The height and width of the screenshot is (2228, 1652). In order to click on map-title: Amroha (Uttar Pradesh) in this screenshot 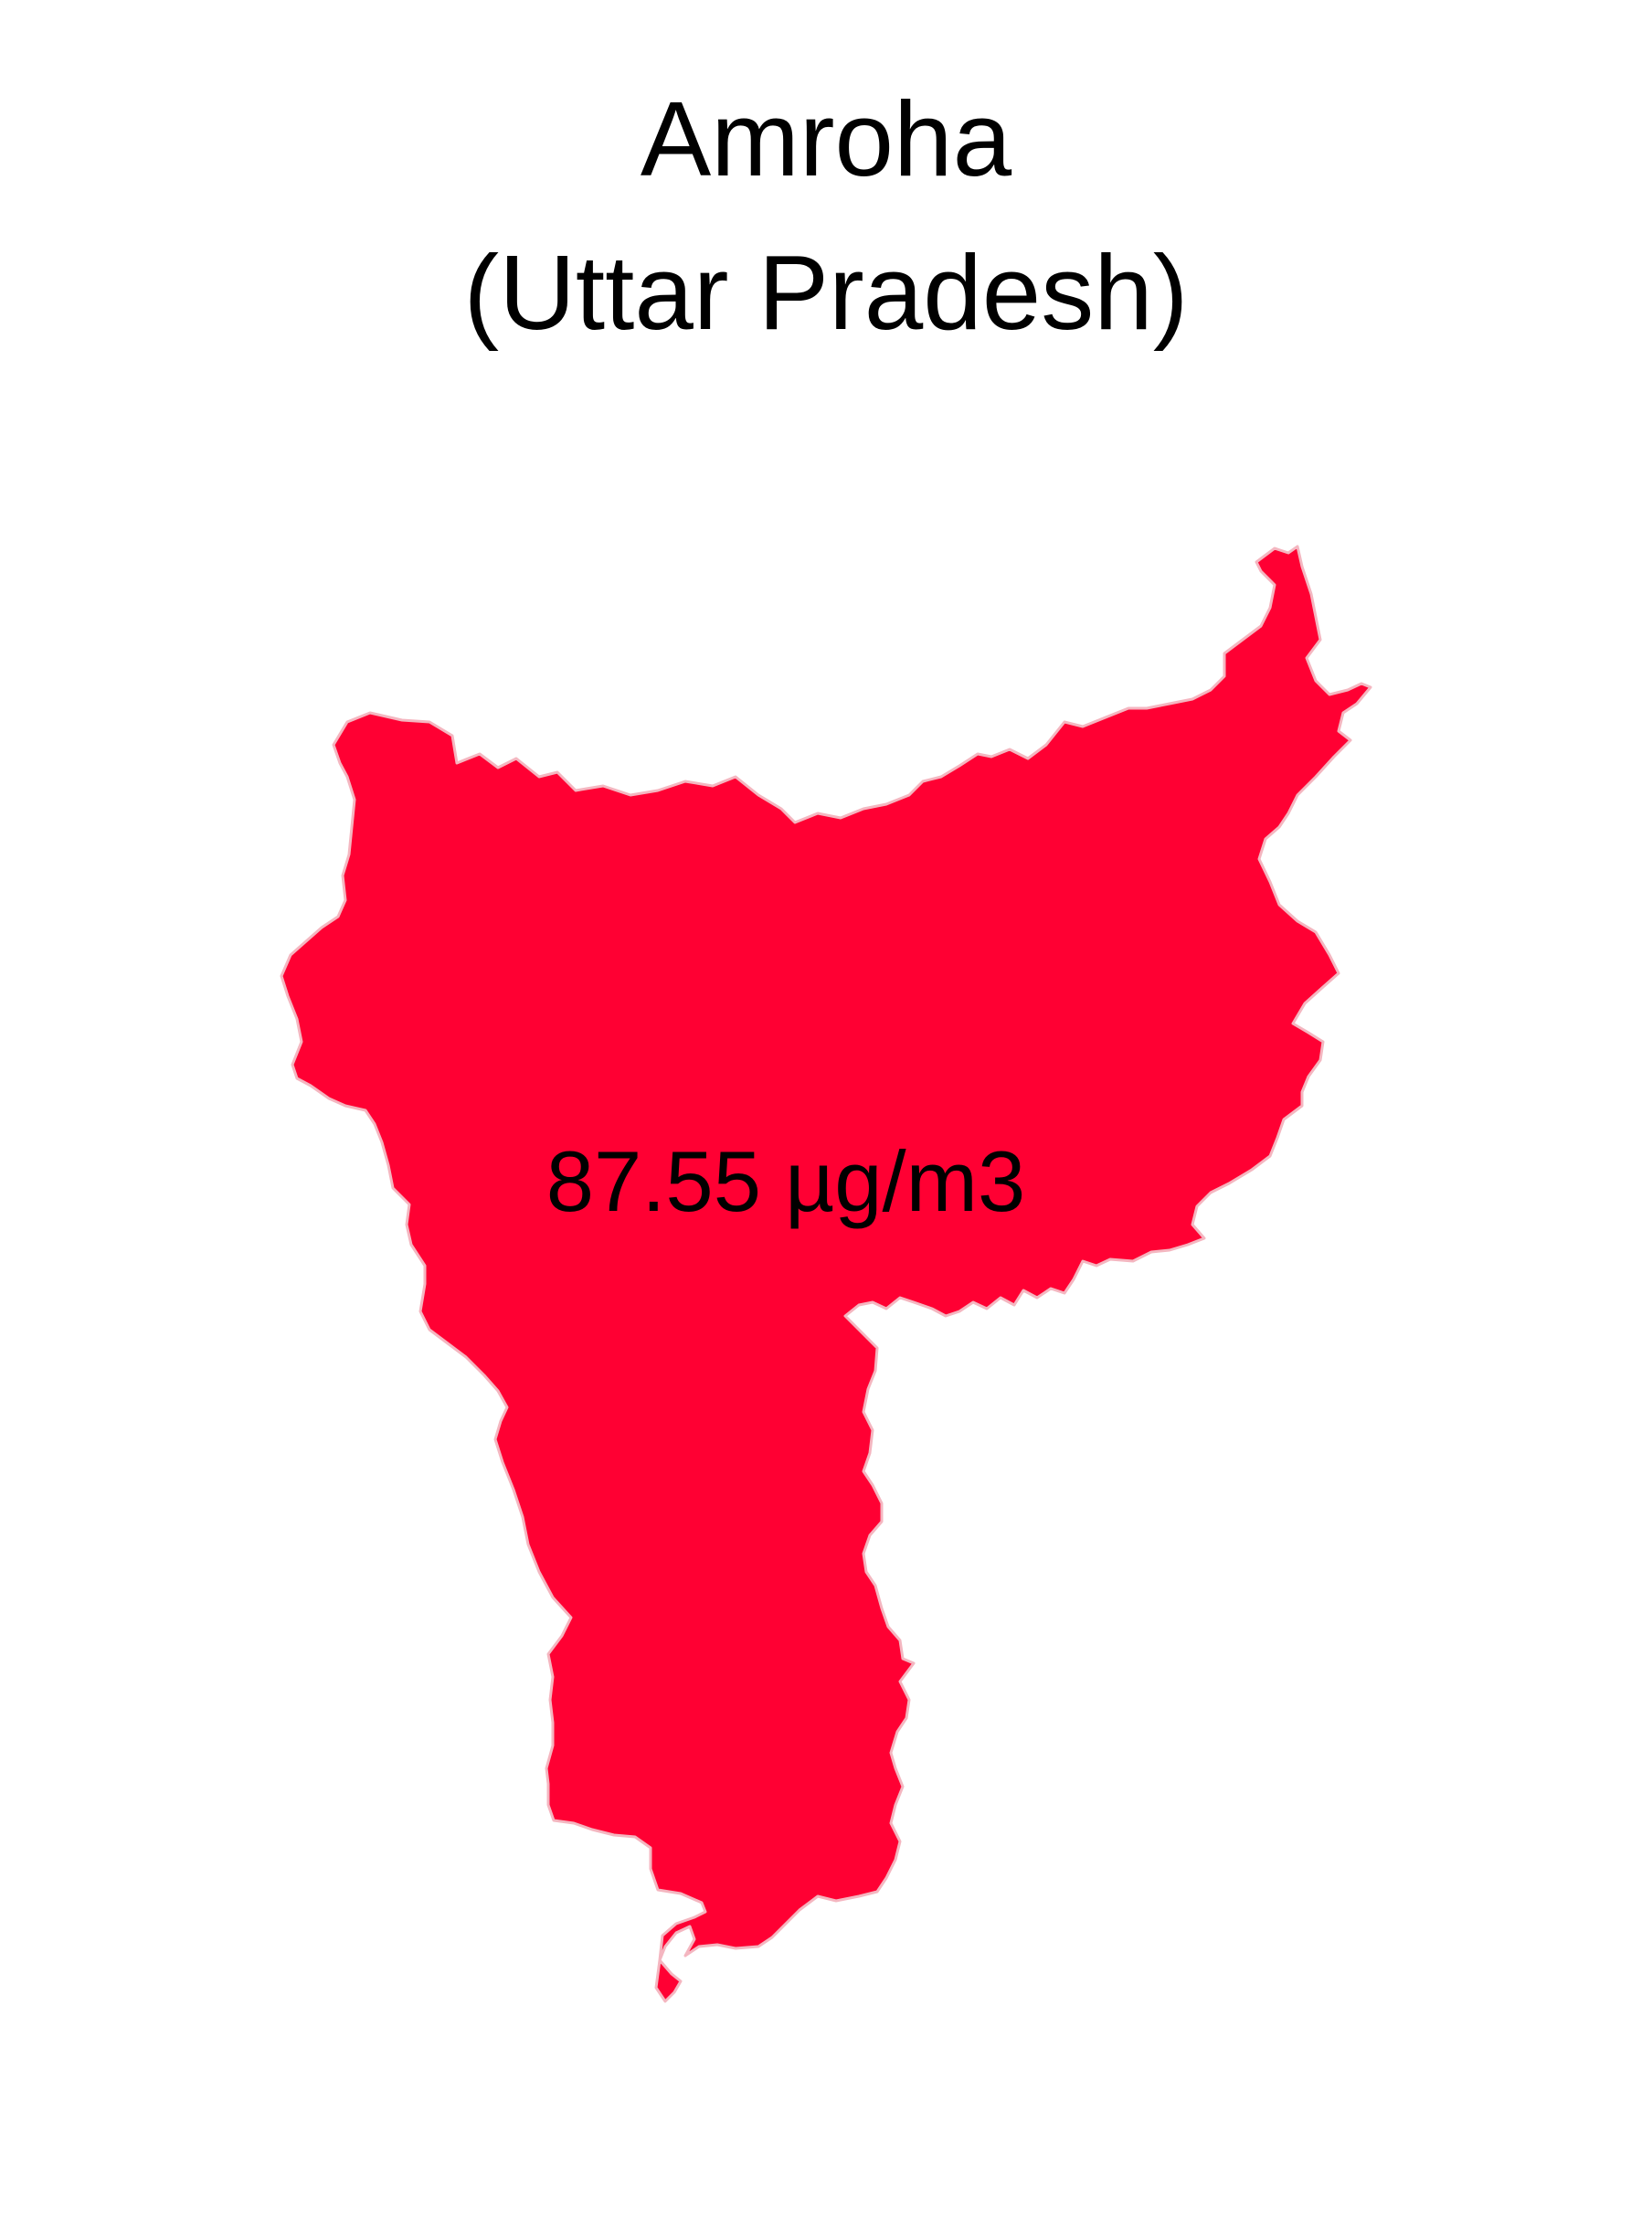, I will do `click(826, 215)`.